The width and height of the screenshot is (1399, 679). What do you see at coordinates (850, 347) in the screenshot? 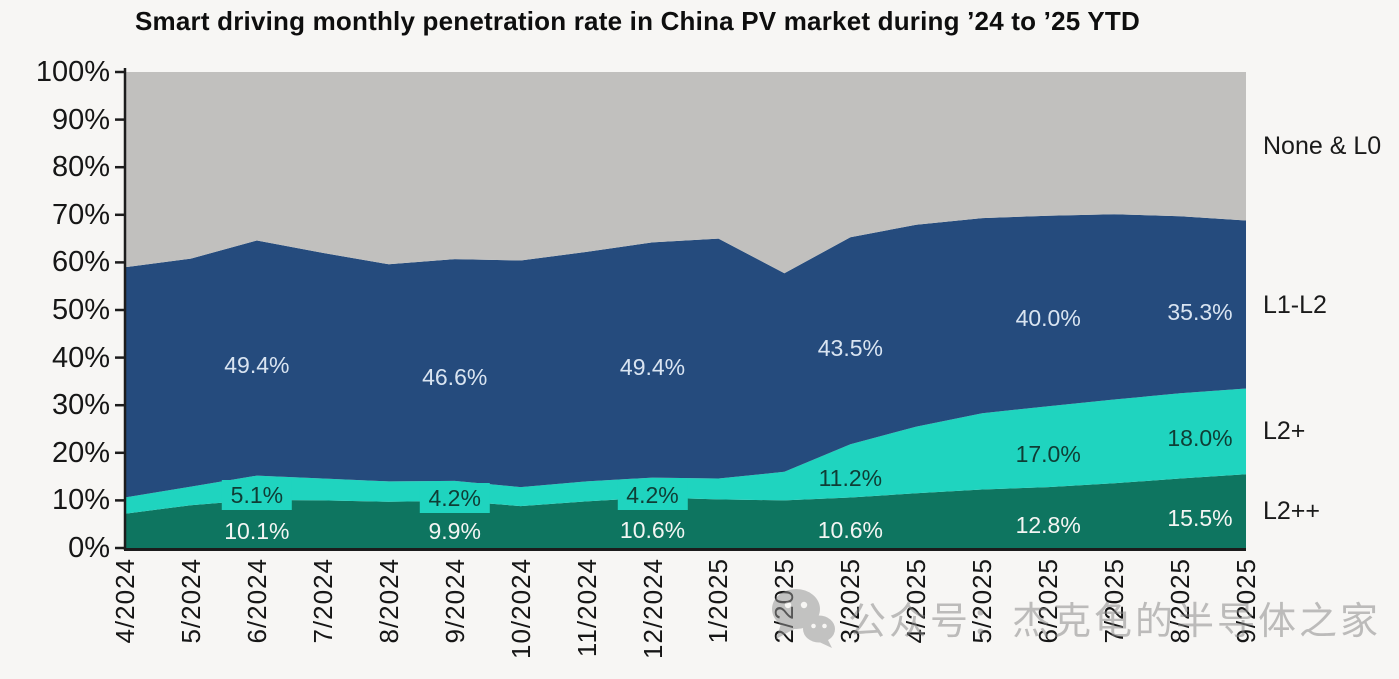
I see `data-label-l1-l2: 43.5%` at bounding box center [850, 347].